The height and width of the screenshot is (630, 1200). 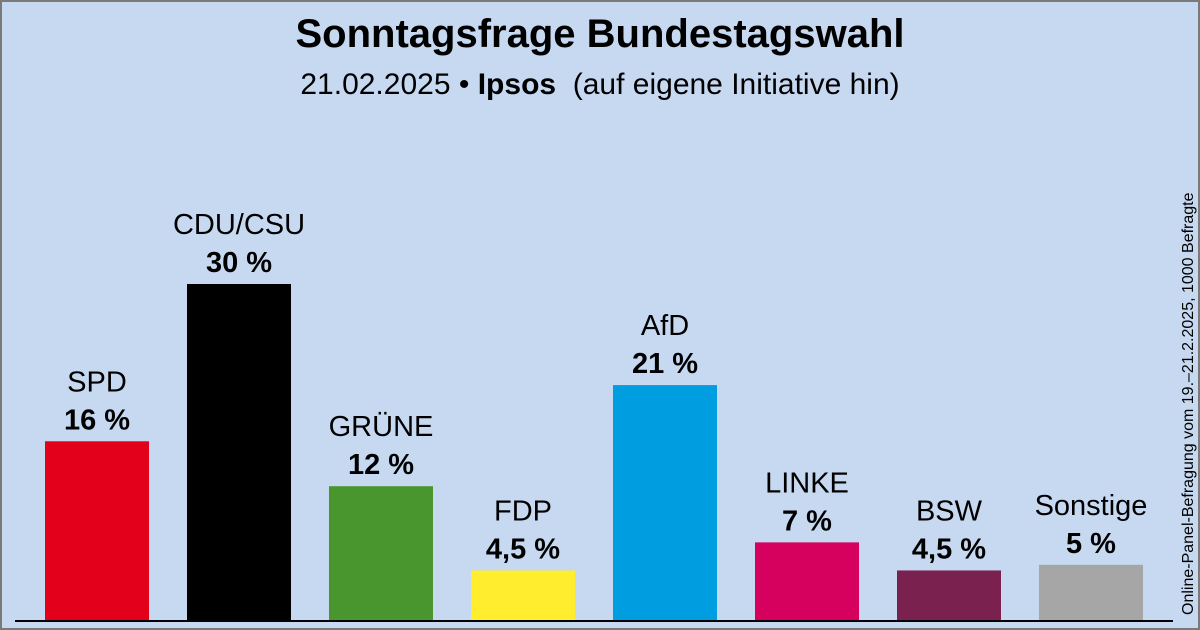 What do you see at coordinates (600, 34) in the screenshot?
I see `chart-title: Sonntagsfrage Bundestagswahl` at bounding box center [600, 34].